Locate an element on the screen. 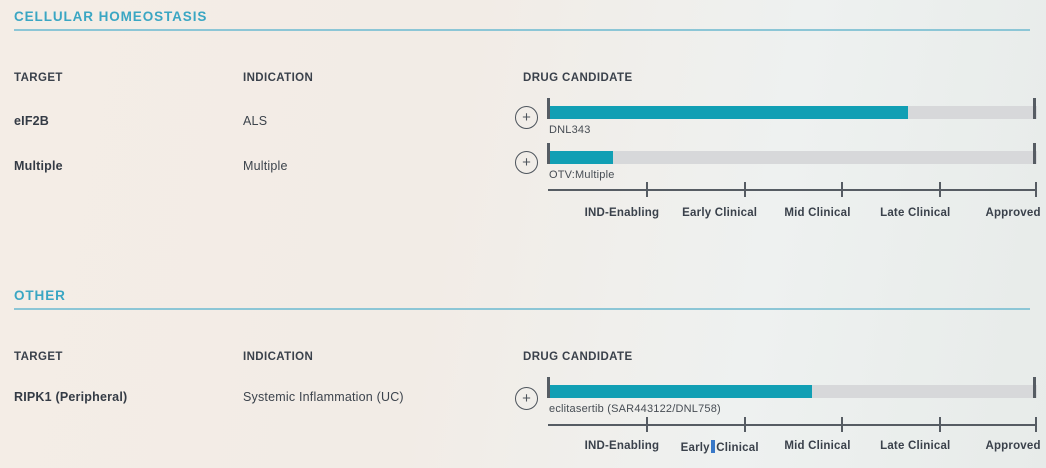 The width and height of the screenshot is (1046, 468). target-cell: eIF2B is located at coordinates (32, 121).